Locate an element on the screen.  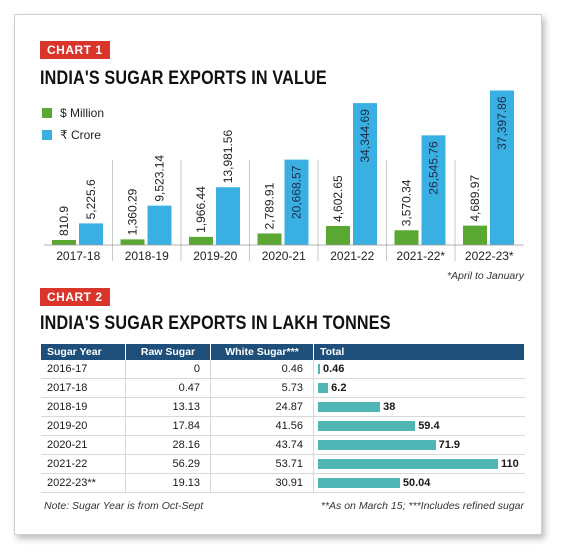
cell-raw-sugar: 17.84 is located at coordinates (168, 426).